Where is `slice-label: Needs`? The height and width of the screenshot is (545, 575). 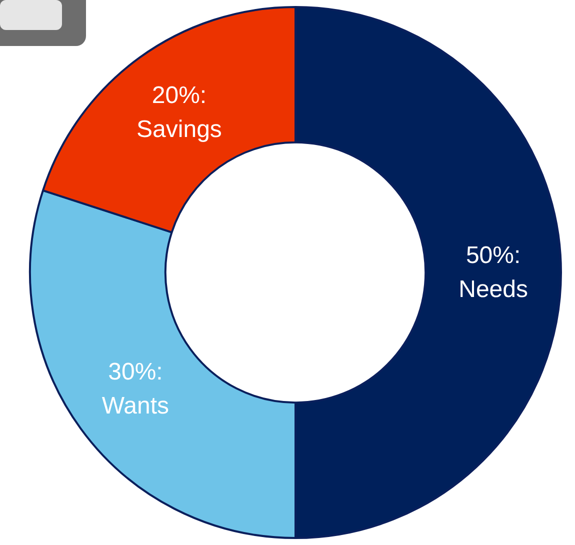
slice-label: Needs is located at coordinates (493, 290).